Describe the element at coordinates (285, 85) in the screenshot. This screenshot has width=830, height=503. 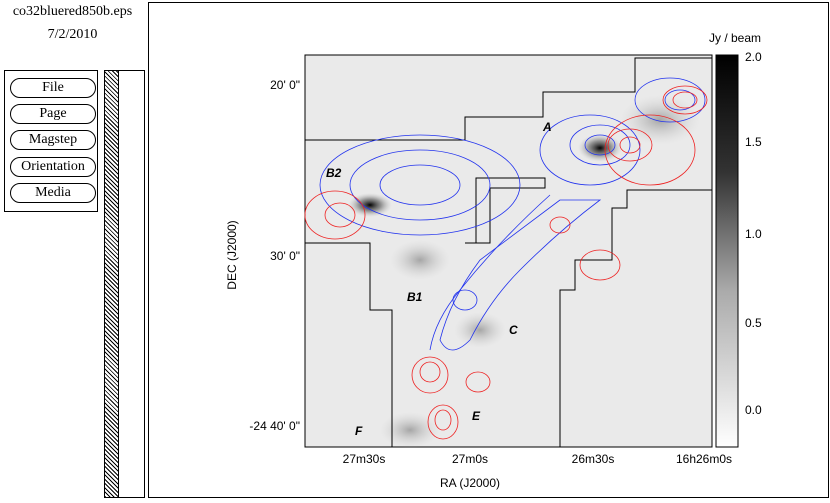
I see `y-tick-label: 20' 0"` at that location.